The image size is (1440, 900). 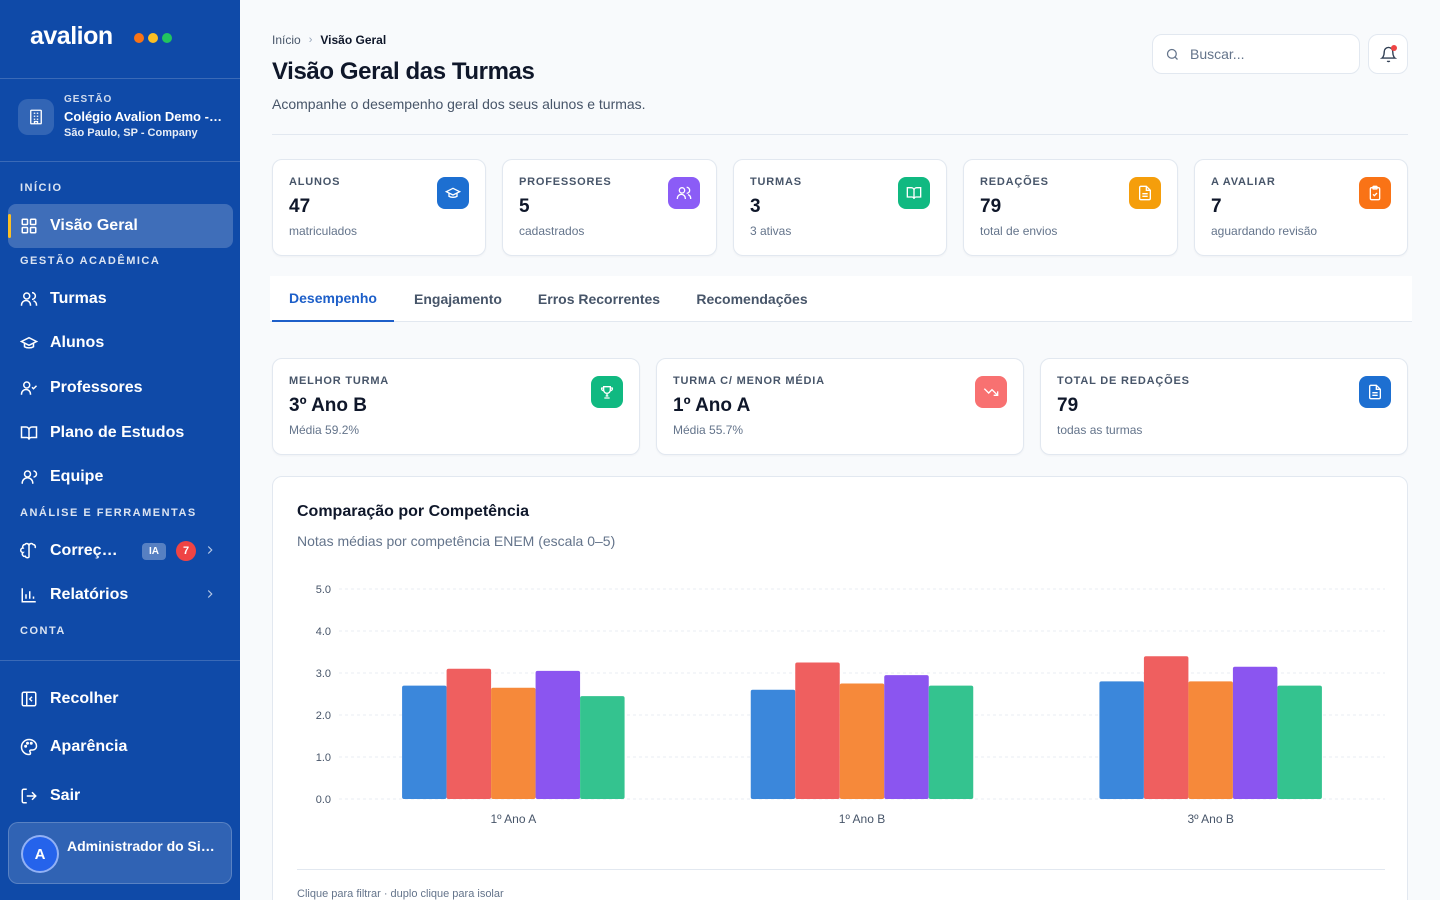 What do you see at coordinates (89, 594) in the screenshot?
I see `sidebar-item-label: Relatórios` at bounding box center [89, 594].